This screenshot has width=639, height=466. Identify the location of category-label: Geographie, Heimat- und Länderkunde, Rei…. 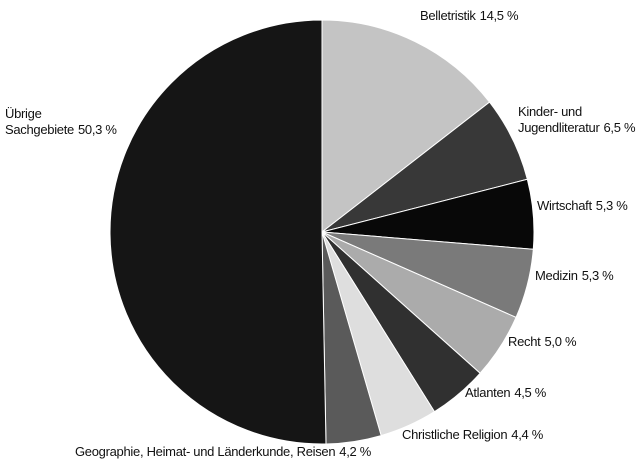
(205, 451).